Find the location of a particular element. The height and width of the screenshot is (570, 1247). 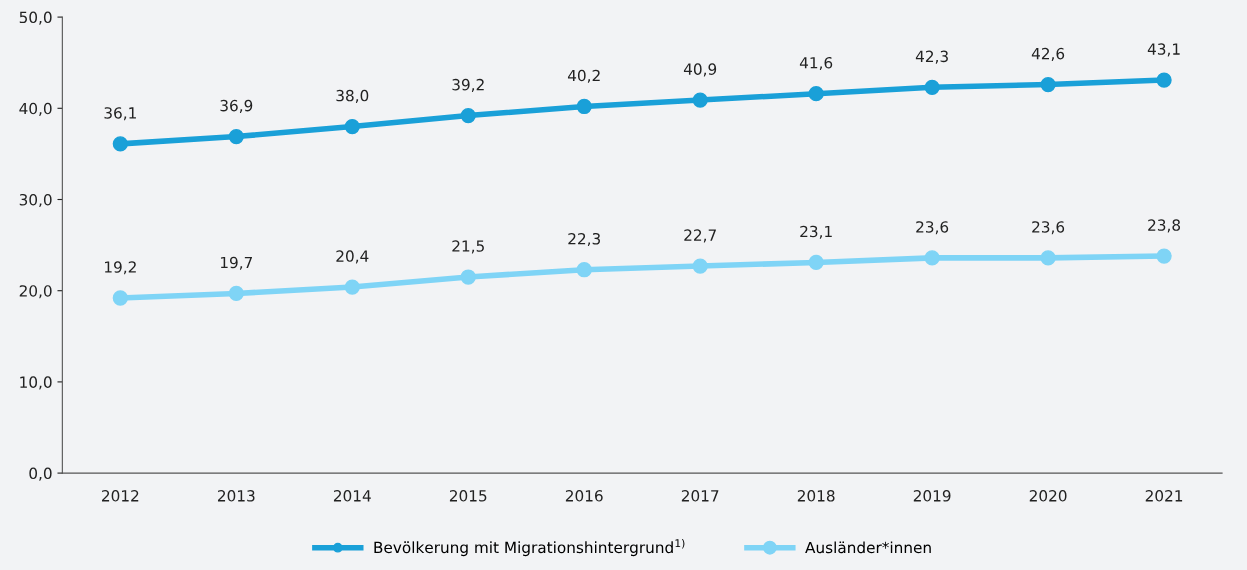

data-label: 42,6 is located at coordinates (1048, 54).